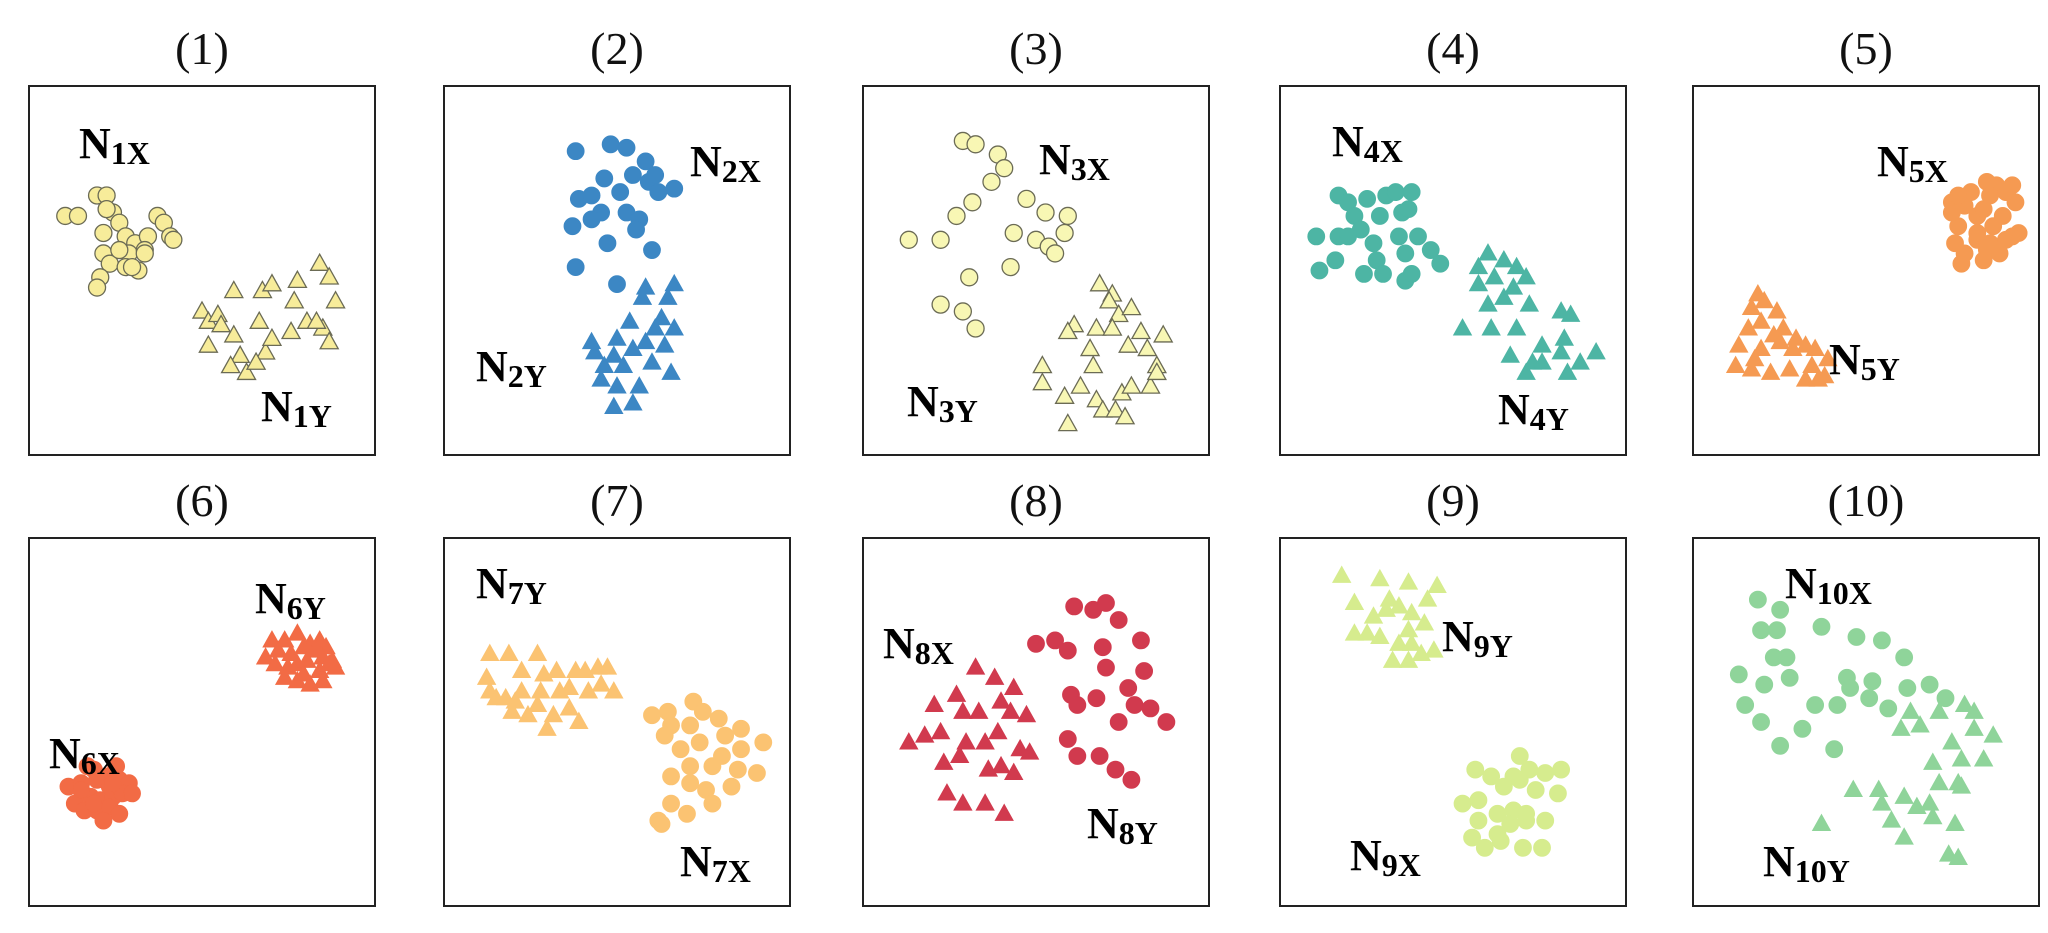  What do you see at coordinates (1453, 239) in the screenshot?
I see `panel-4: (4) N4X N4Y` at bounding box center [1453, 239].